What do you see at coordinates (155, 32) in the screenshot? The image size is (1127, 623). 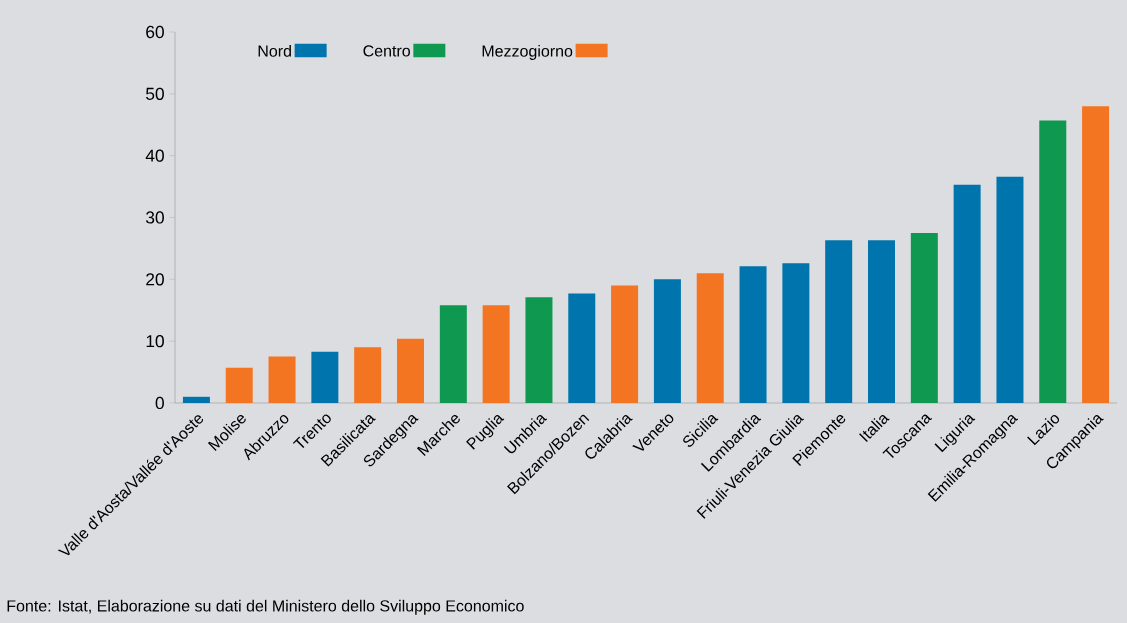 I see `y-tick-label: 60` at bounding box center [155, 32].